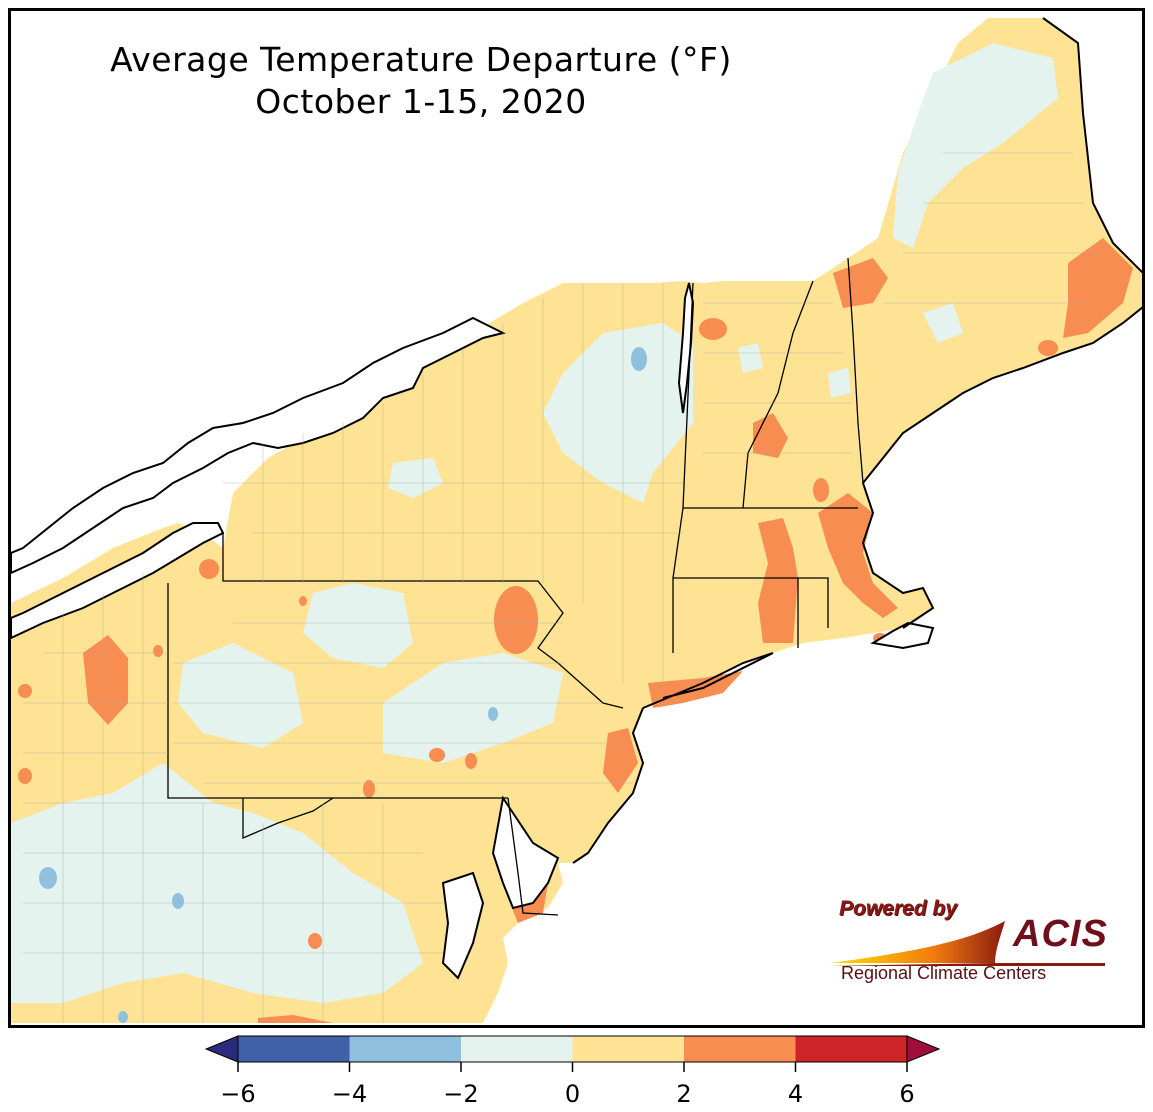 The height and width of the screenshot is (1112, 1153). Describe the element at coordinates (421, 59) in the screenshot. I see `title-line-1: Average Temperature Departure (°F)` at that location.